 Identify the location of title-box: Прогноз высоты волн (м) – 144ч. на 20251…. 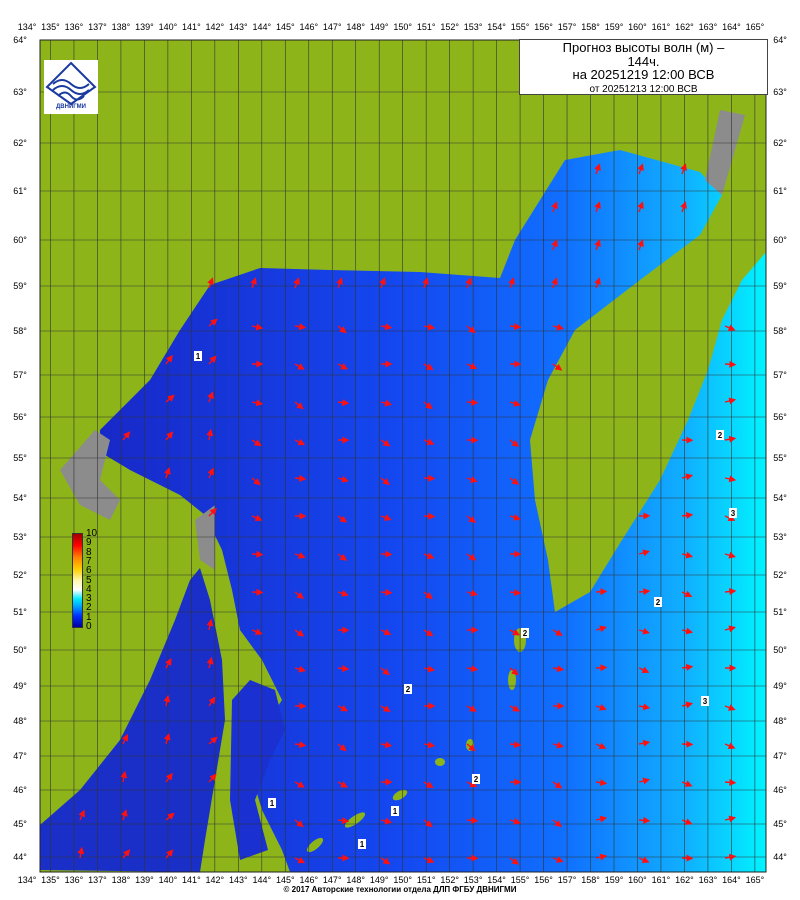
(643, 67).